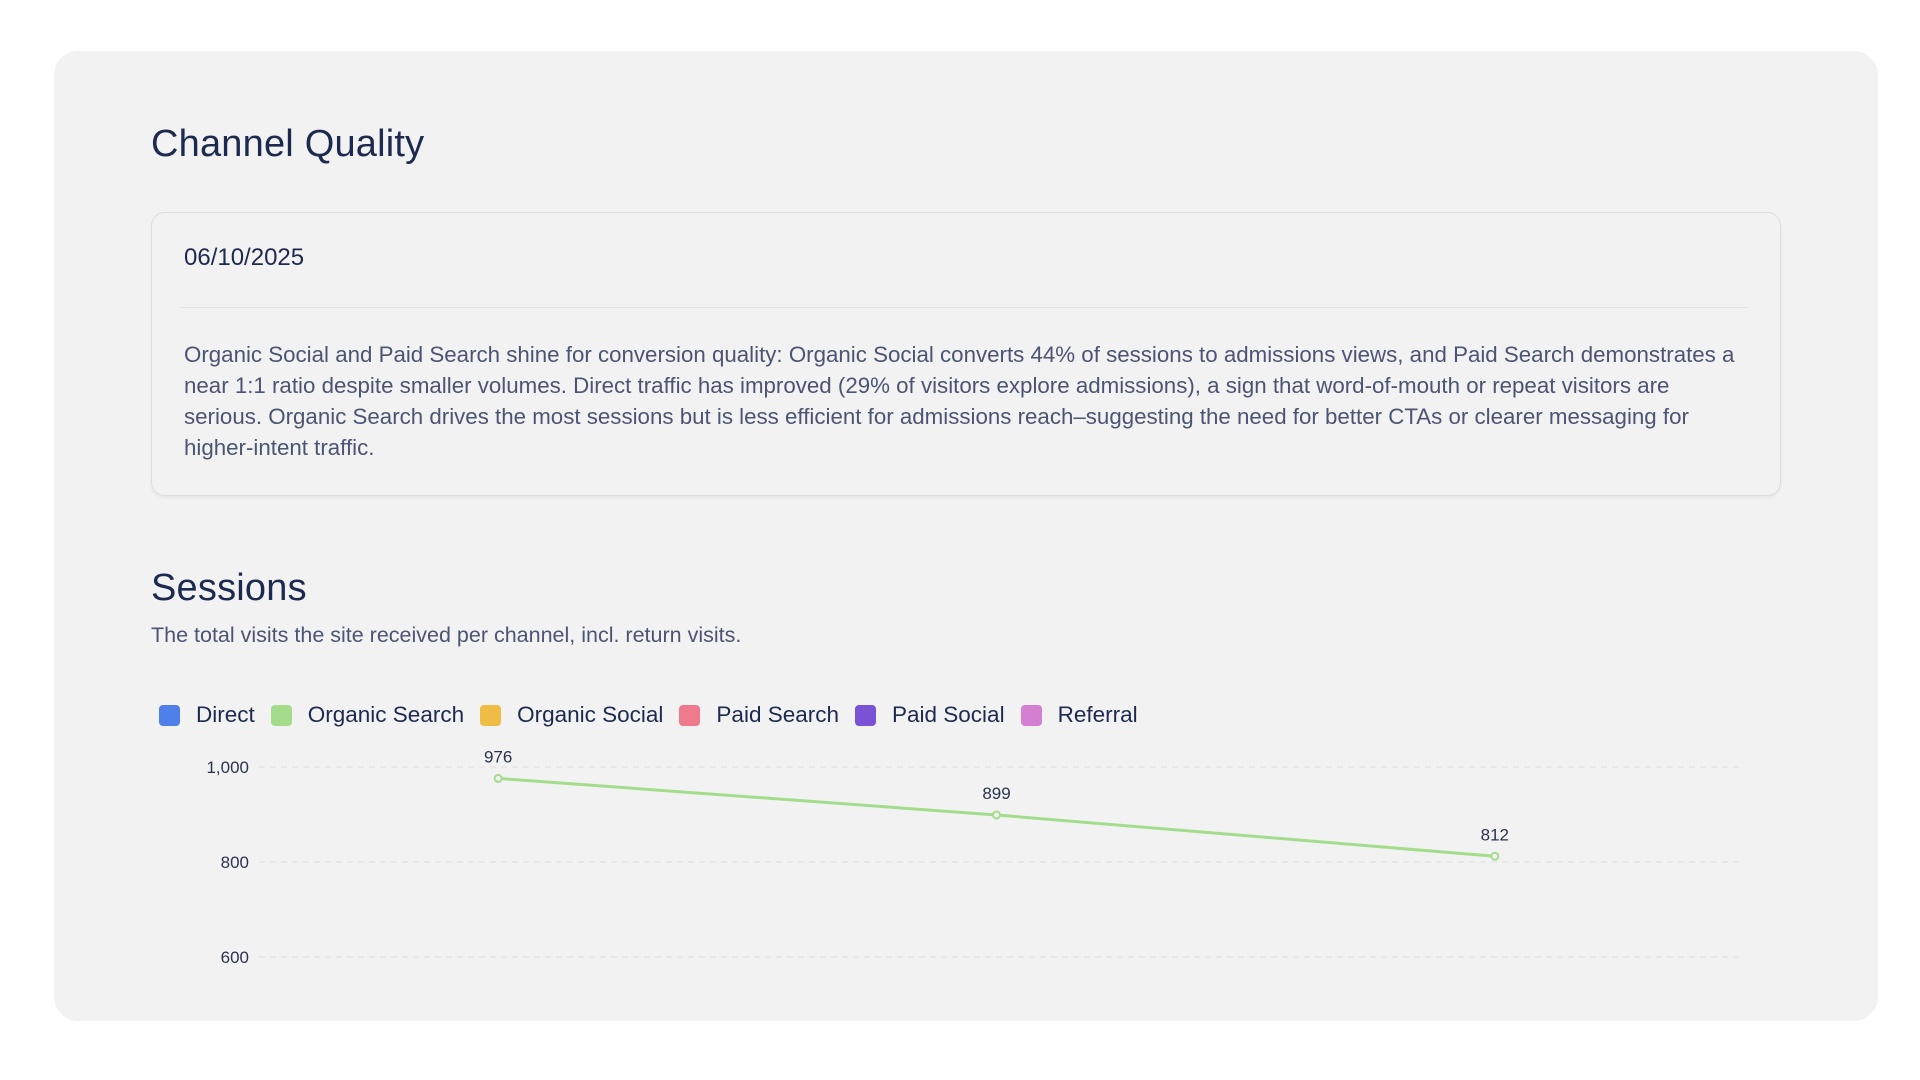  What do you see at coordinates (386, 714) in the screenshot?
I see `legend-label: Organic Search` at bounding box center [386, 714].